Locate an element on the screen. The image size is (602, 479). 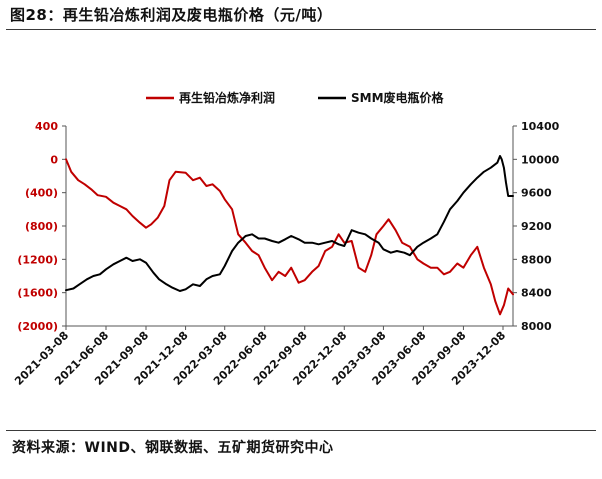
right-tick-label: 8000 is located at coordinates (536, 326).